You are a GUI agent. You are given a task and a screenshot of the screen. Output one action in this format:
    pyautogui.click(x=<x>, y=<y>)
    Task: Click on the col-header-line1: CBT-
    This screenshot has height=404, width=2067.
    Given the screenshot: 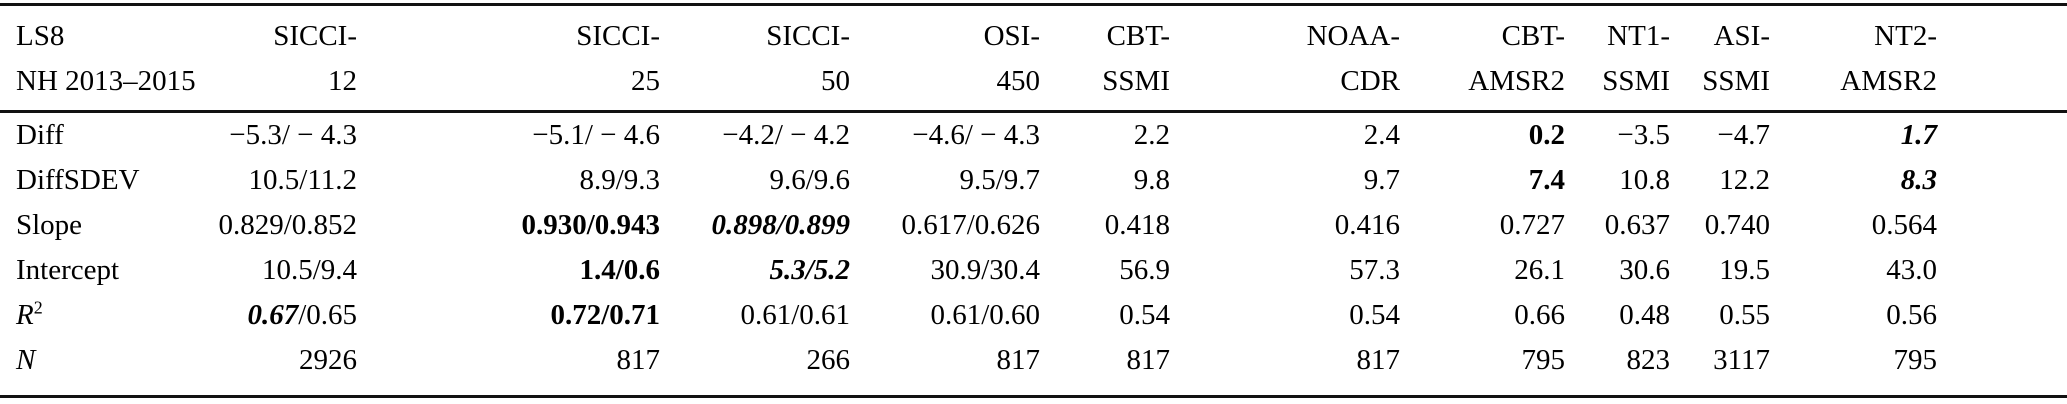 What is the action you would take?
    pyautogui.click(x=1533, y=36)
    